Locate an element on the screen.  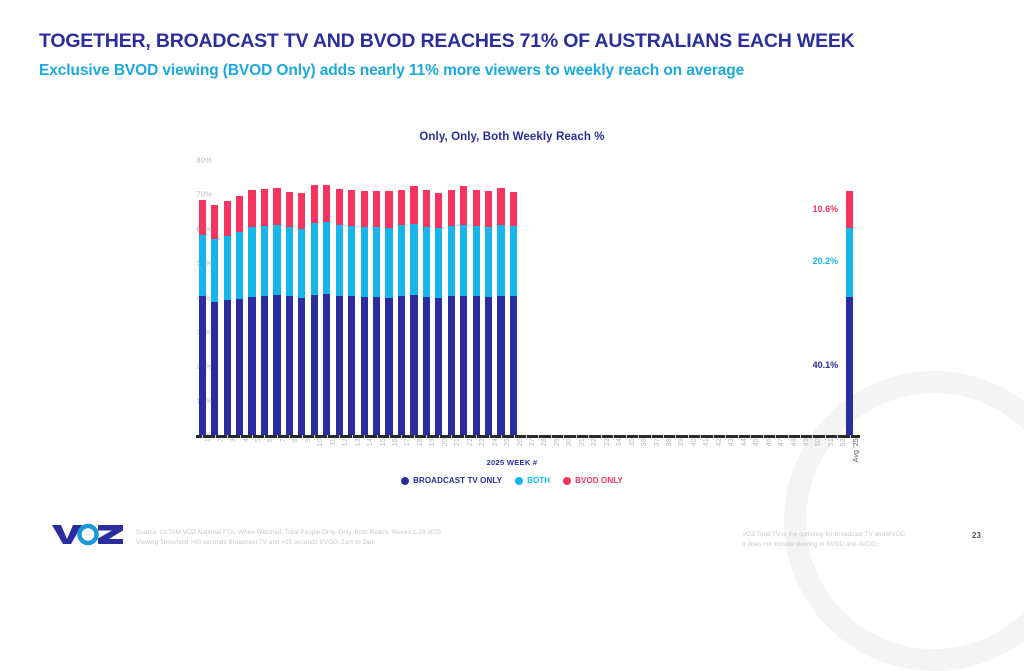
x-axis-tick-label: 30 is located at coordinates (570, 442).